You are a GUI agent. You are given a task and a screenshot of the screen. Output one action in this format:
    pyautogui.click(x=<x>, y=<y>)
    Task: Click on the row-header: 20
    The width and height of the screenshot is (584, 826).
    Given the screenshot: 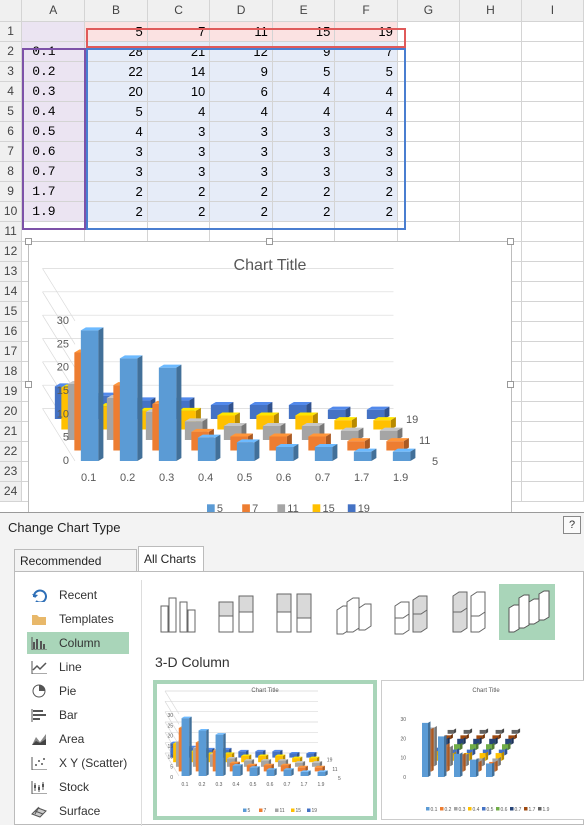 What is the action you would take?
    pyautogui.click(x=11, y=411)
    